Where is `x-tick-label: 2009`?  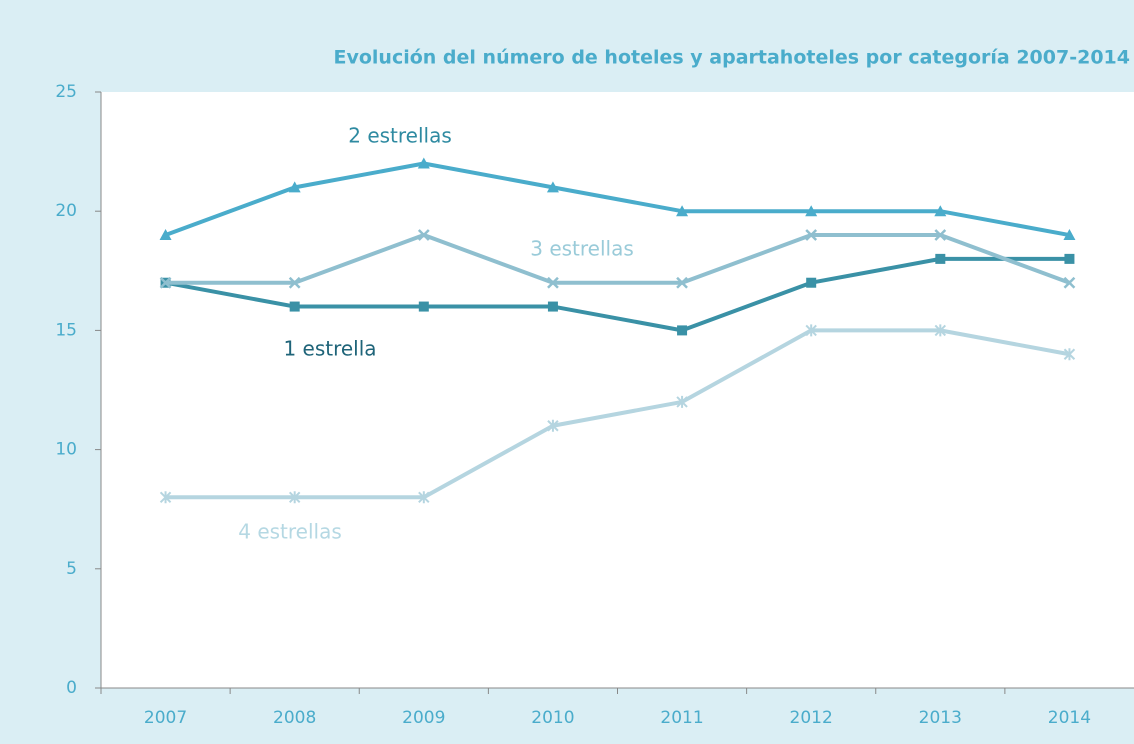 x-tick-label: 2009 is located at coordinates (423, 718).